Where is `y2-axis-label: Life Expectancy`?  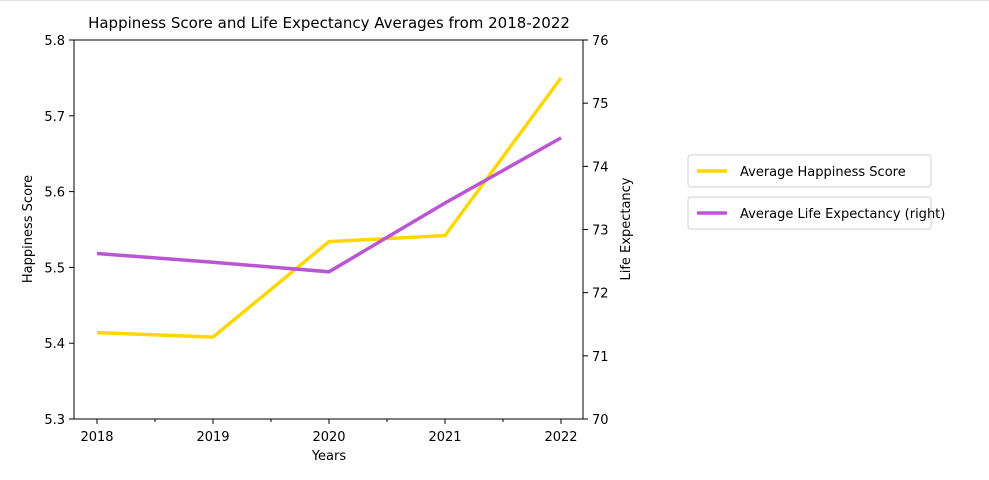
y2-axis-label: Life Expectancy is located at coordinates (626, 228).